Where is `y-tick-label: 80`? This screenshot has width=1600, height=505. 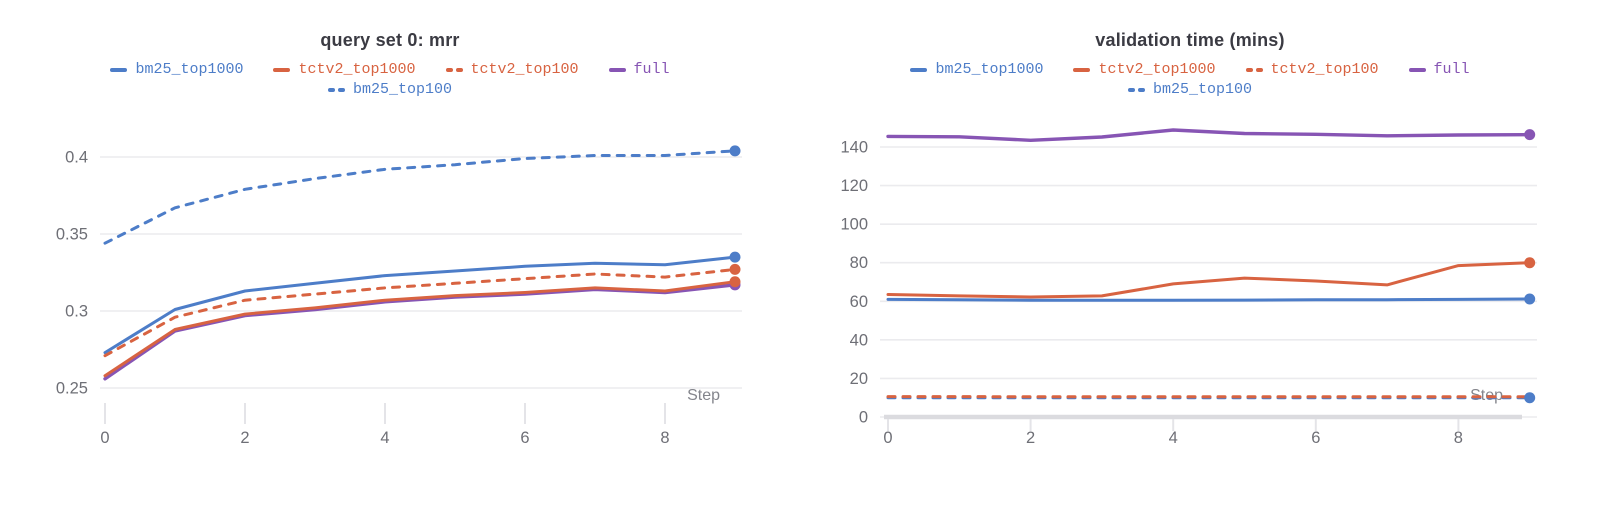 y-tick-label: 80 is located at coordinates (859, 263).